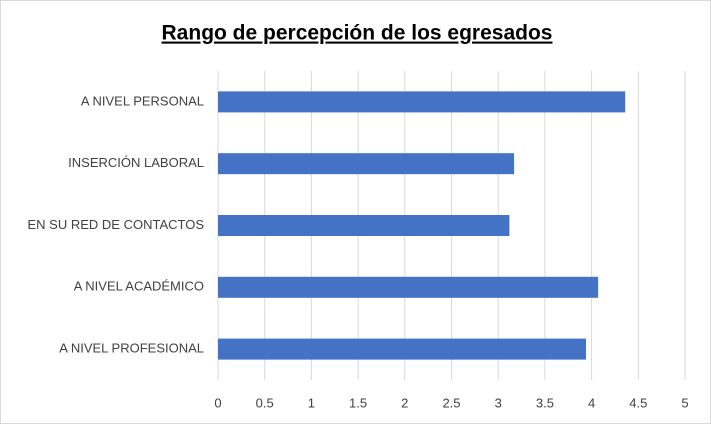 The width and height of the screenshot is (711, 424). Describe the element at coordinates (357, 33) in the screenshot. I see `chart-title: Rango de percepción de los egresados` at that location.